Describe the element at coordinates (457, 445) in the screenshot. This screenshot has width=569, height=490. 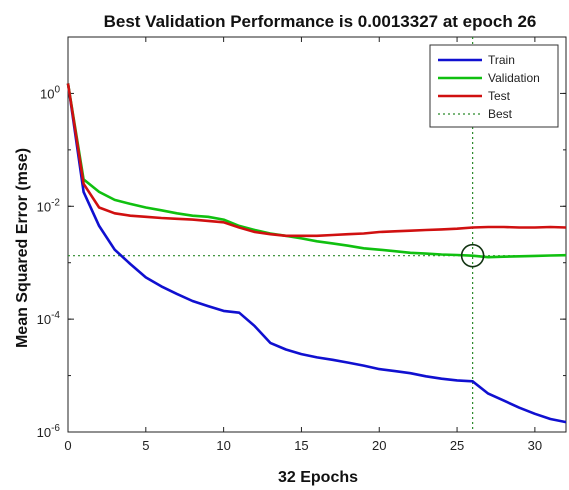
I see `x-tick-label: 25` at that location.